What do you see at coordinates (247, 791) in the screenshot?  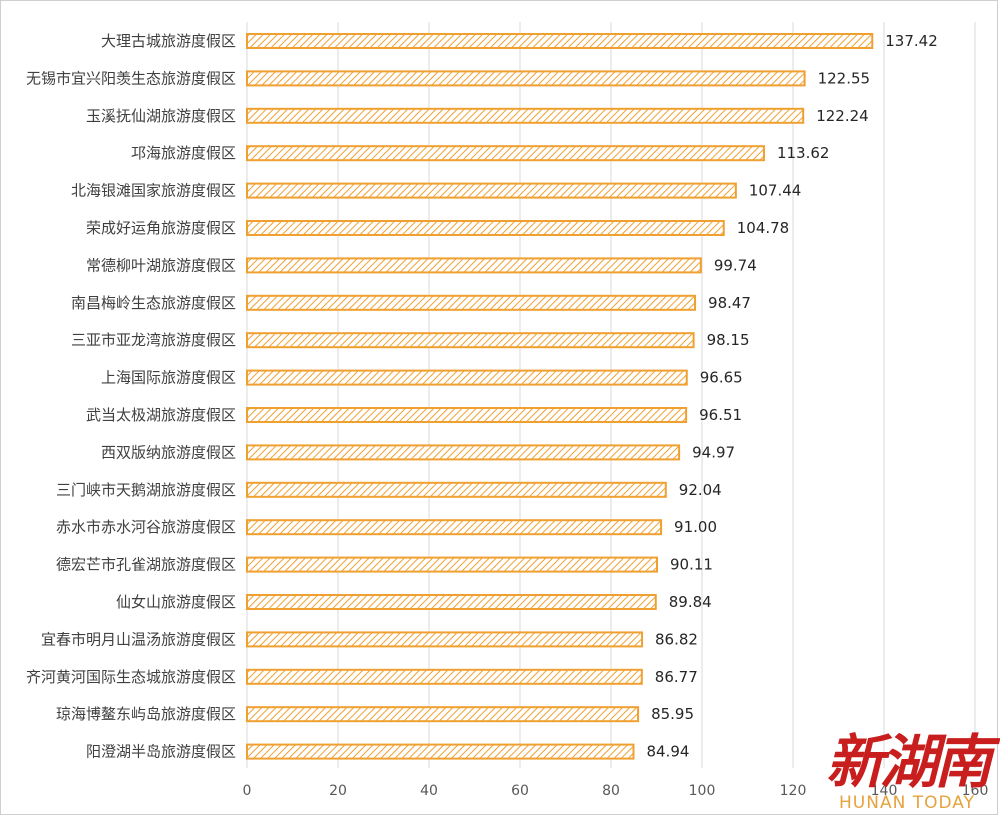 I see `x-tick-label: 0` at bounding box center [247, 791].